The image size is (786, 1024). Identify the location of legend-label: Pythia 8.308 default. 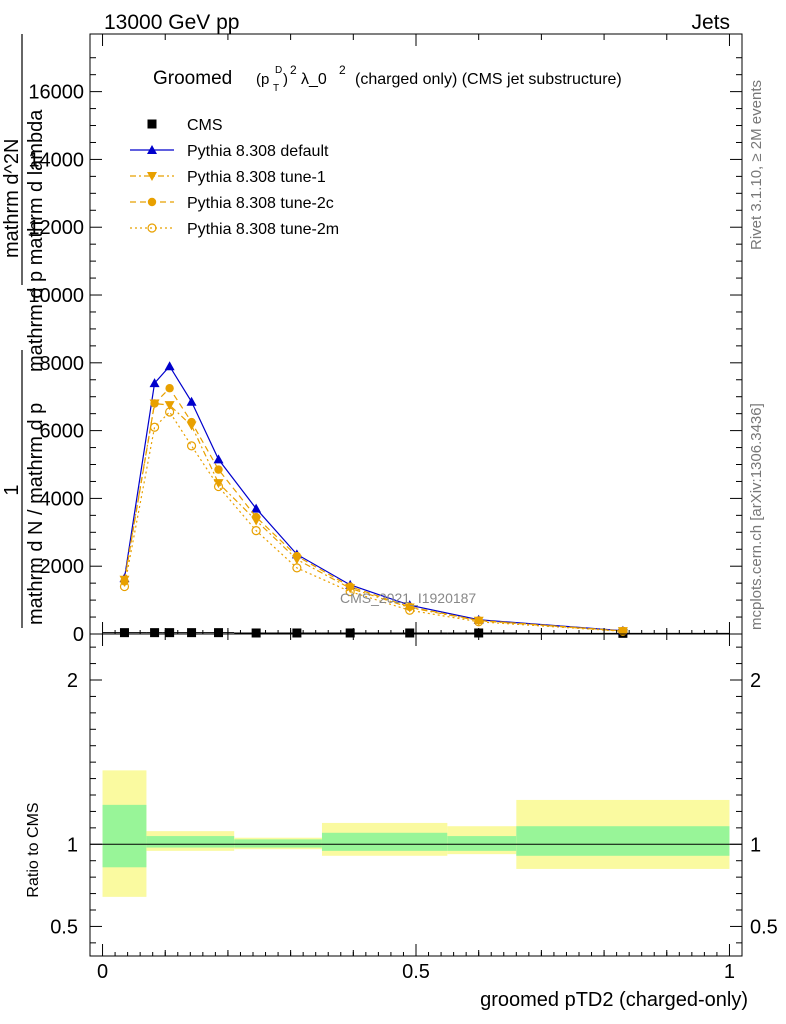
(258, 151).